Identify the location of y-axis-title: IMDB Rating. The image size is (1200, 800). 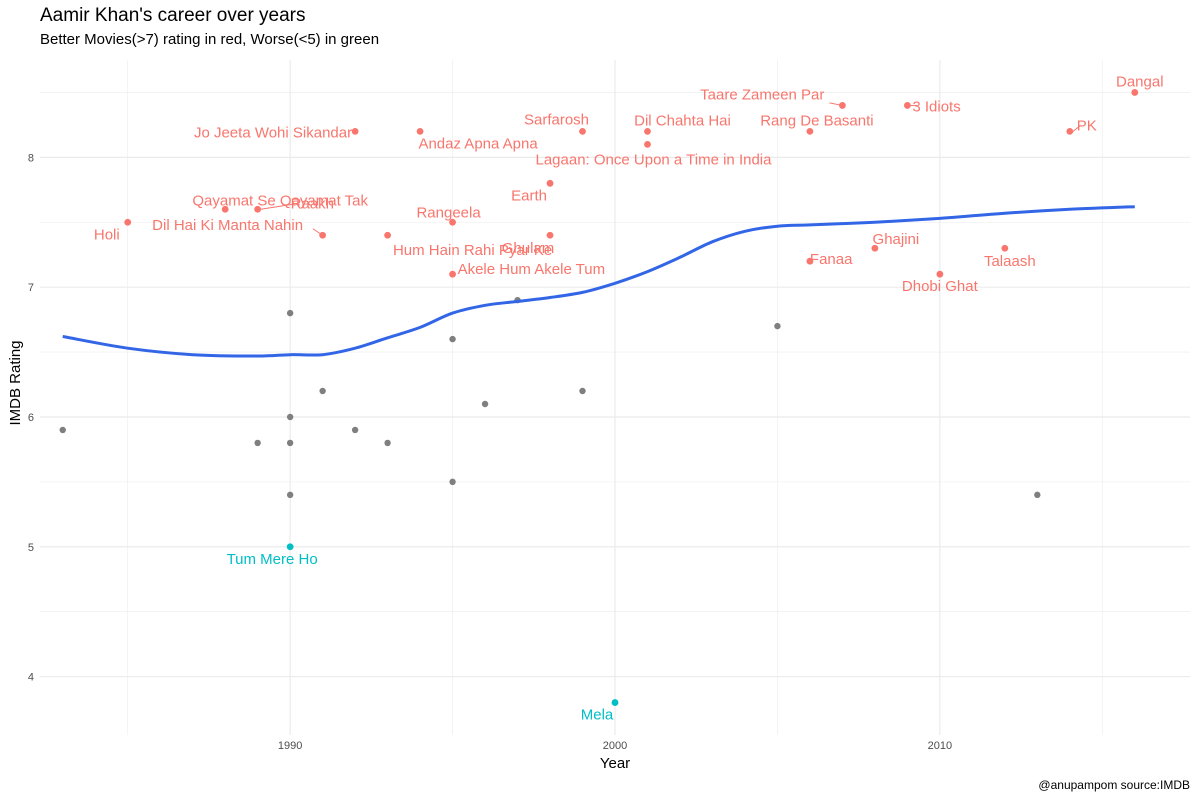
(15, 382).